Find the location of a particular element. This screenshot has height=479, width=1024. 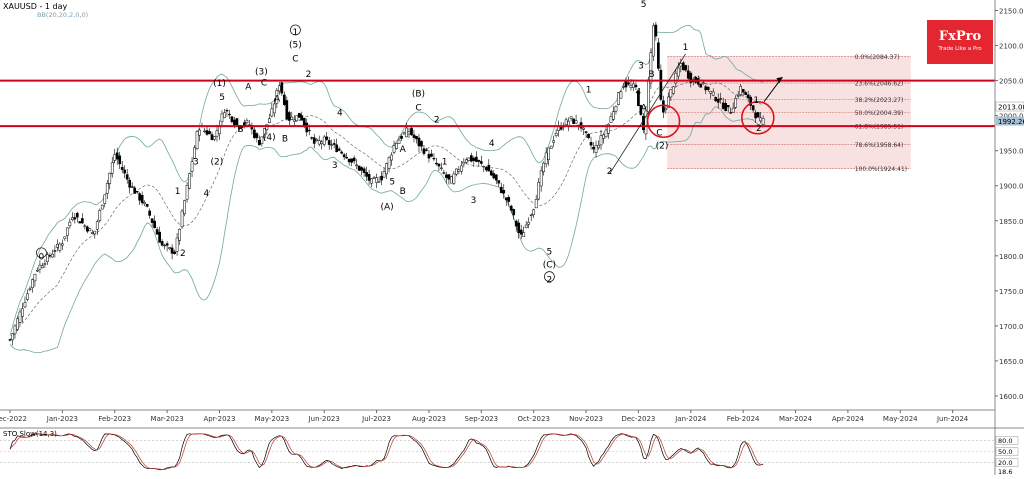

chart-title: XAUUSD - 1 day is located at coordinates (35, 6).